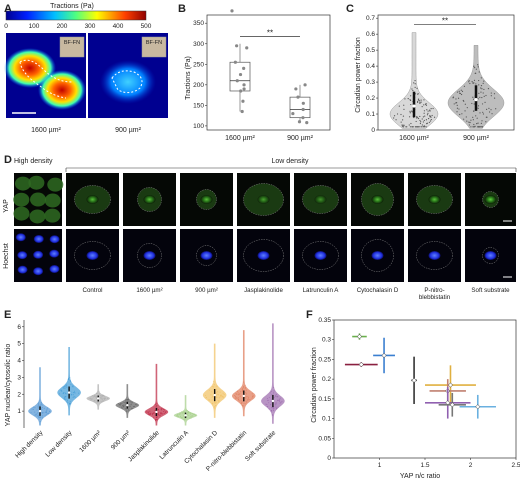 The height and width of the screenshot is (483, 520). I want to click on panel-f-ytick: 0.2, so click(326, 379).